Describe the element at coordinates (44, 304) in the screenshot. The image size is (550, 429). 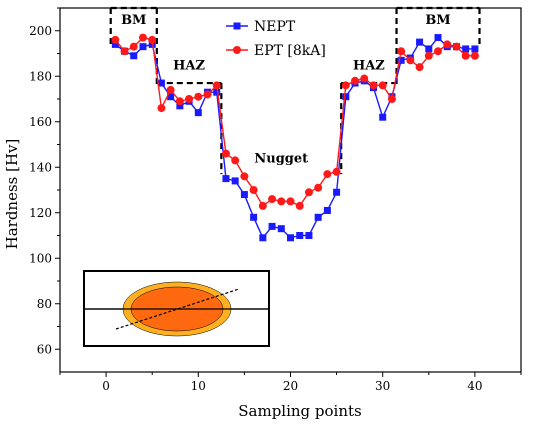
I see `y-tick-label: 80` at that location.